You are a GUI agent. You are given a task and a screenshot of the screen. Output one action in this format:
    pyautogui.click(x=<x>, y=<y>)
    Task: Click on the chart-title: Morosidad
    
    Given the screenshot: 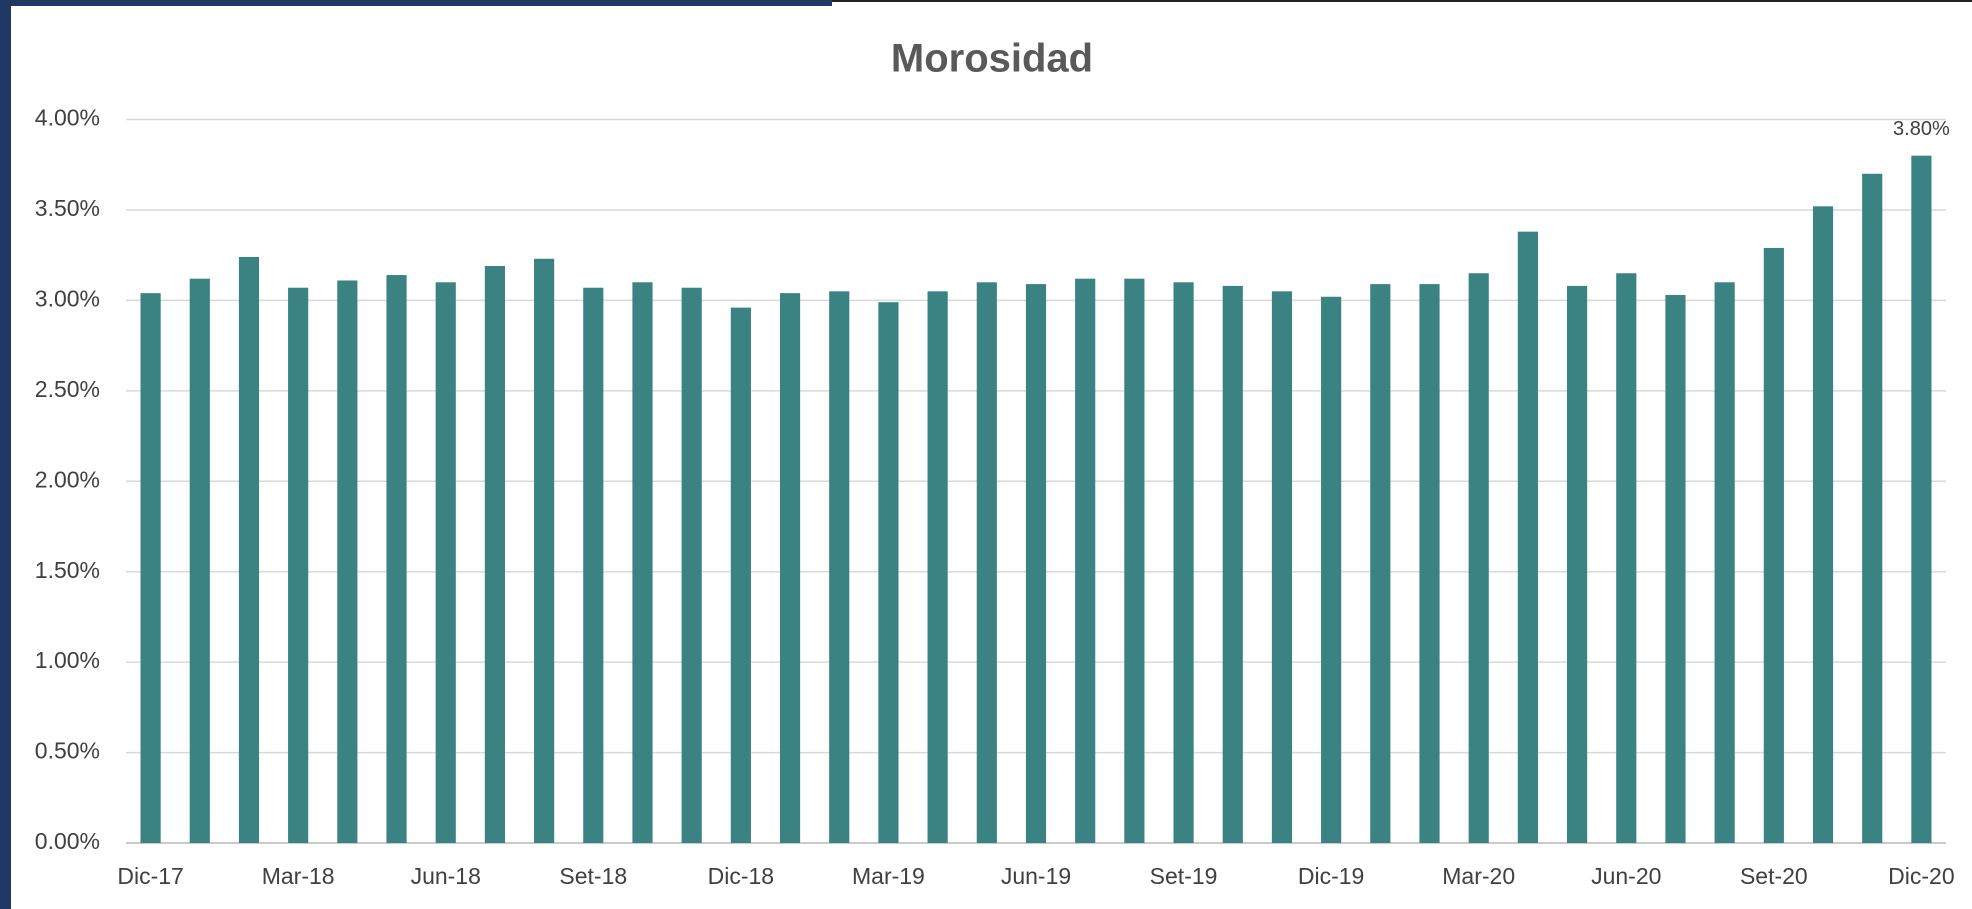 What is the action you would take?
    pyautogui.click(x=992, y=59)
    